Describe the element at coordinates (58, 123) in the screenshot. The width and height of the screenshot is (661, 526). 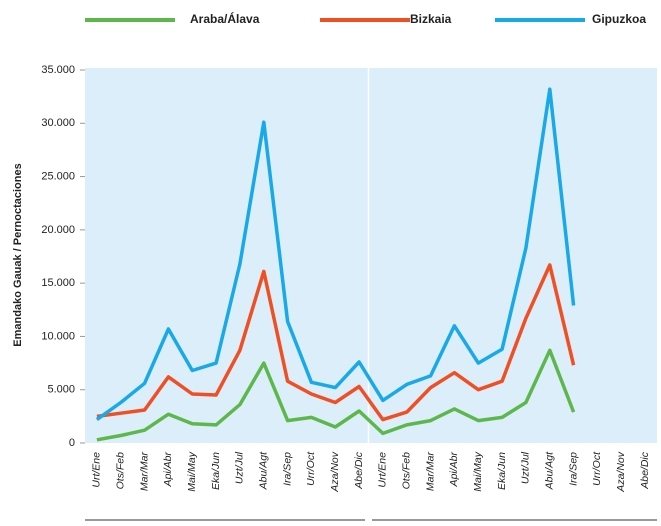
I see `y-tick-label: 30.000` at that location.